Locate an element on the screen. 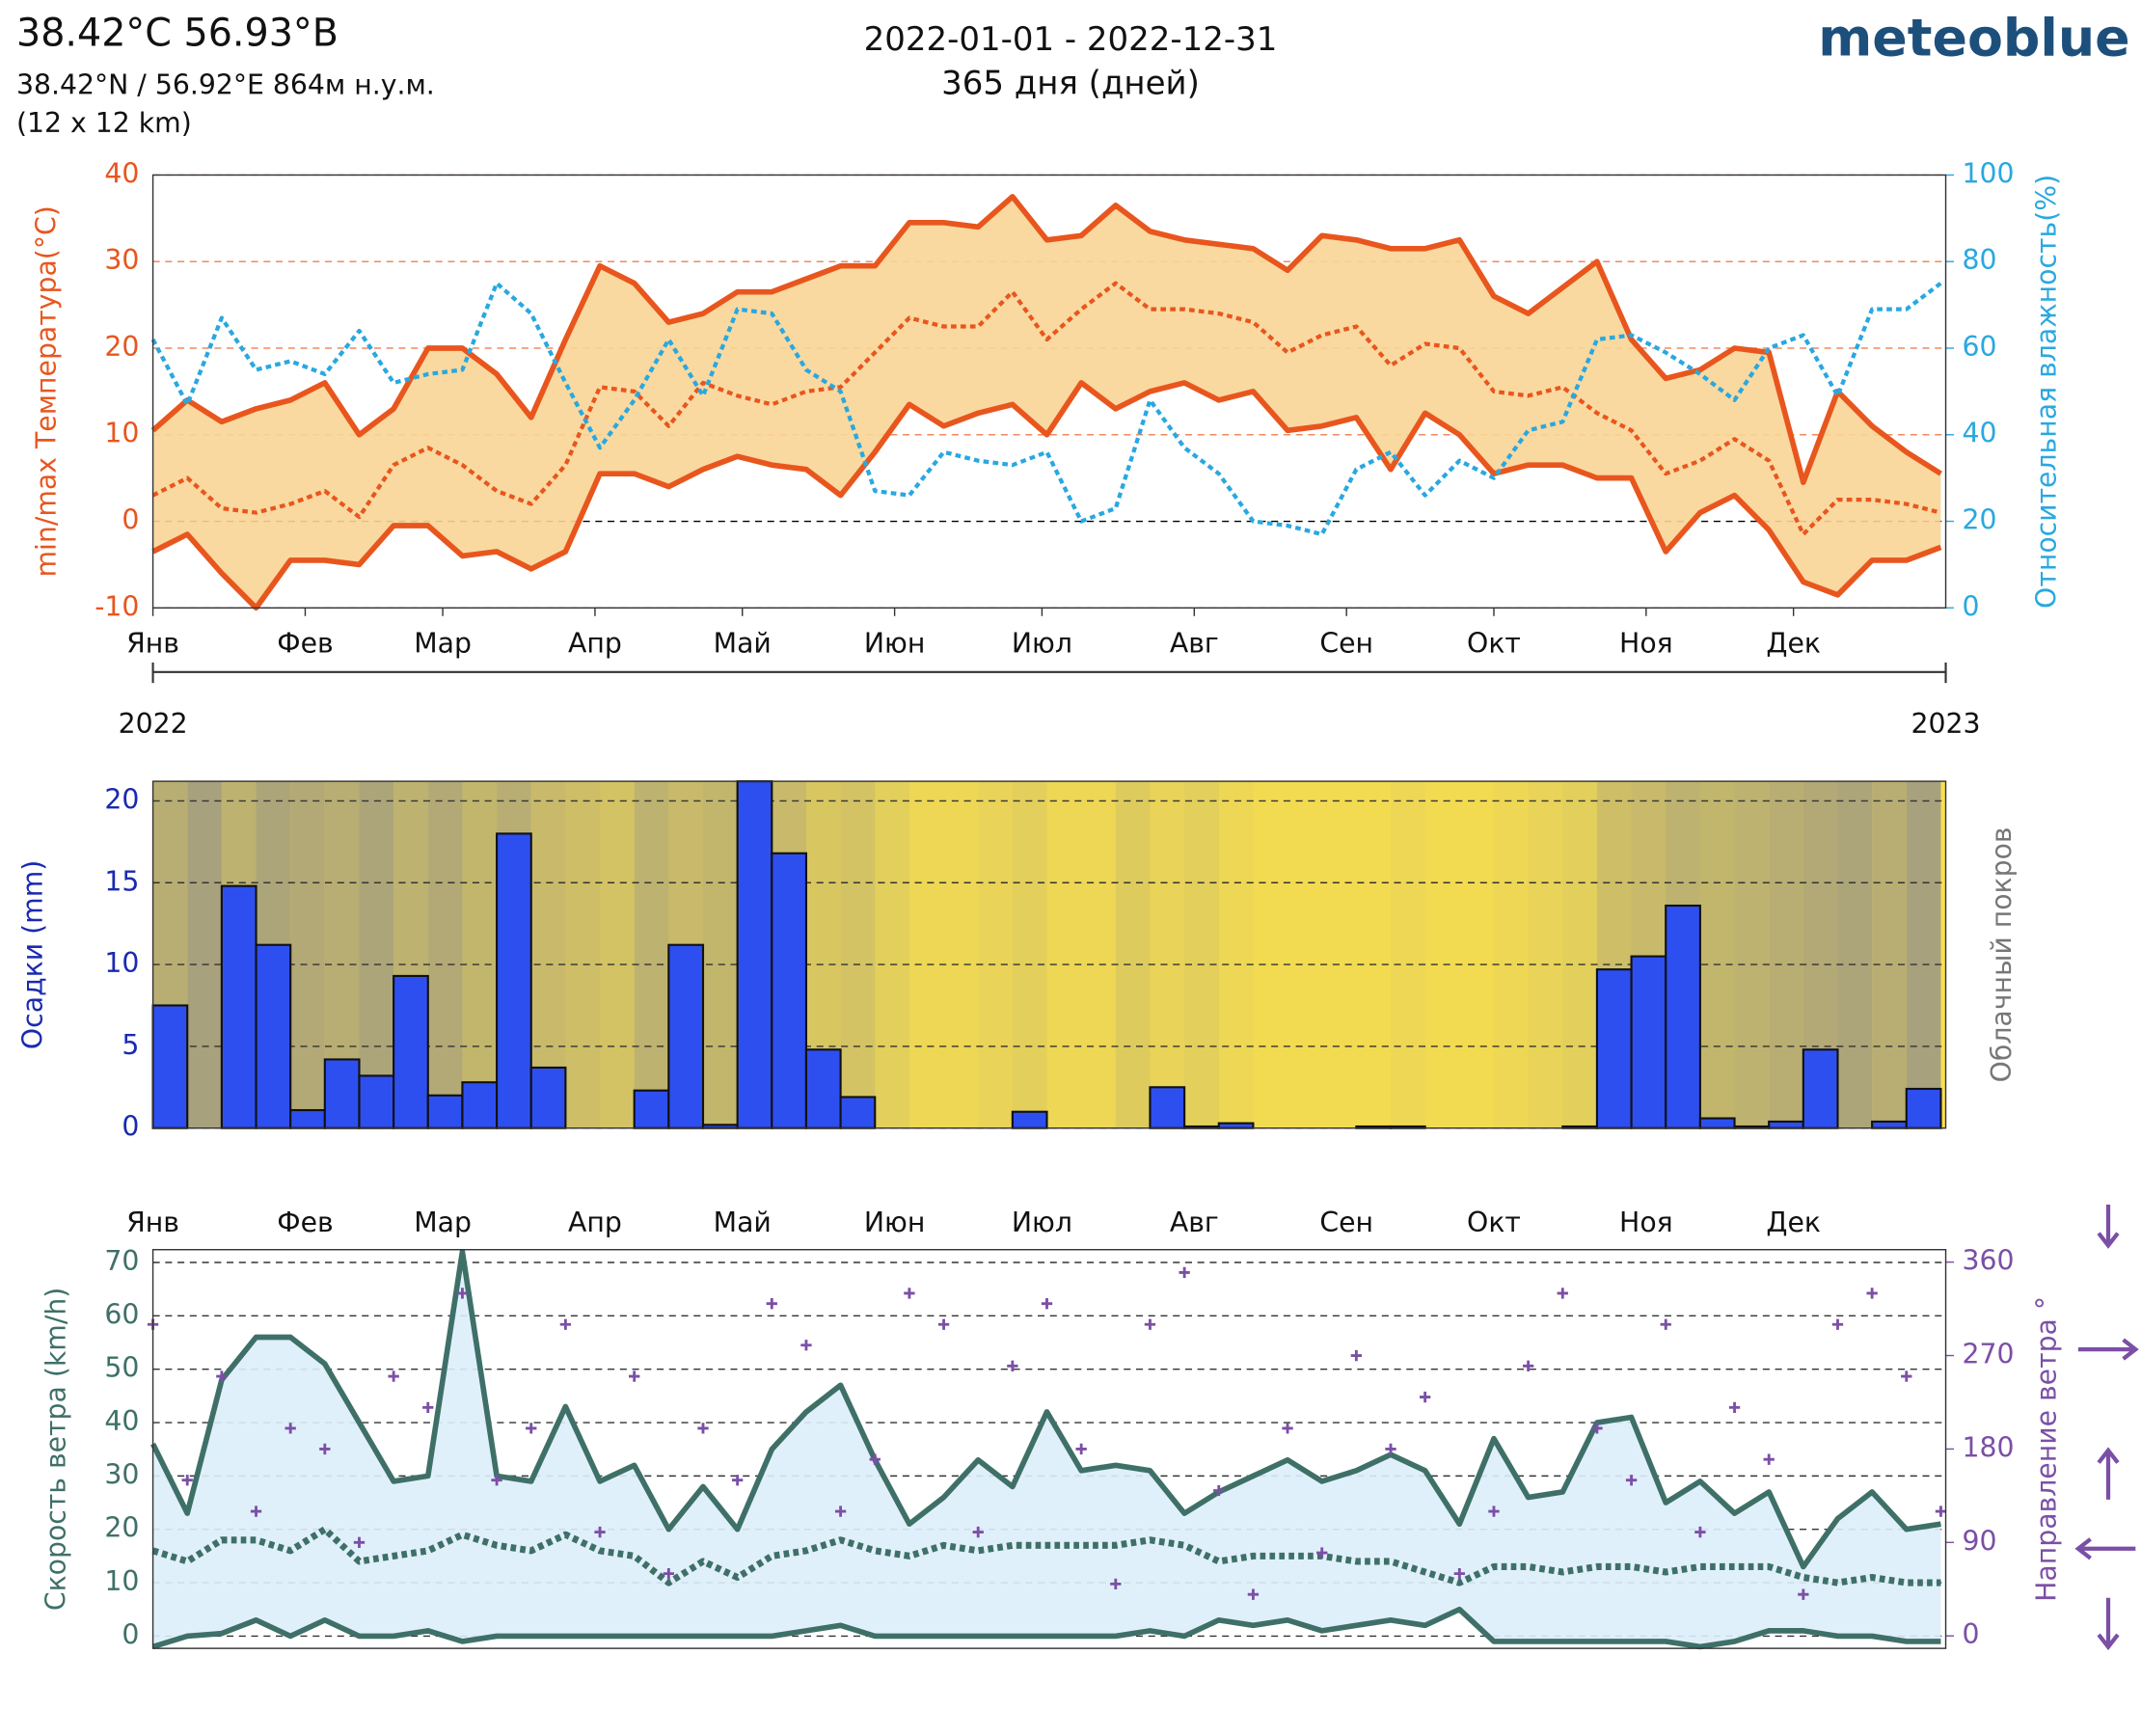 This screenshot has width=2141, height=1736. y-axis-label: Осадки (mm) is located at coordinates (32, 954).